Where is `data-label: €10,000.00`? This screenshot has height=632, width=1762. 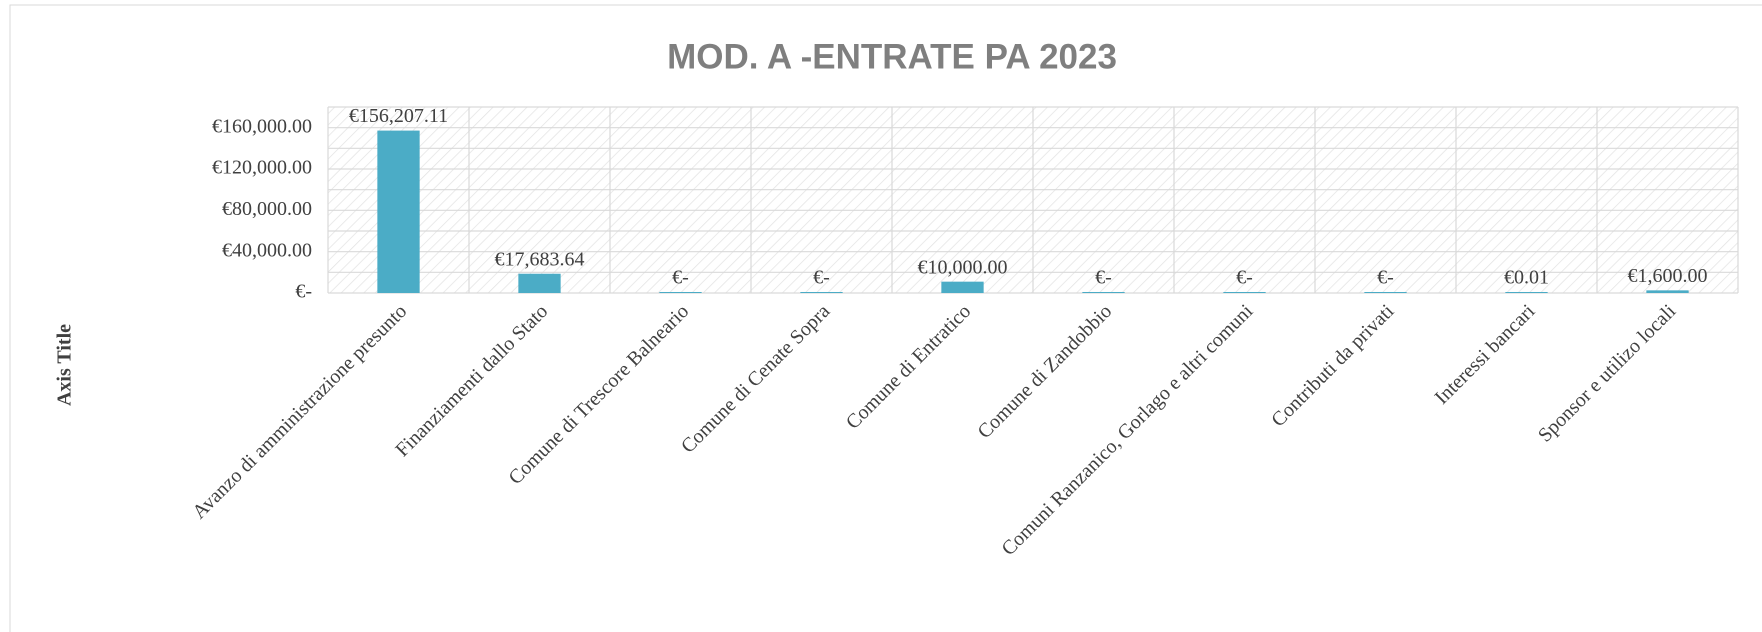 data-label: €10,000.00 is located at coordinates (963, 267).